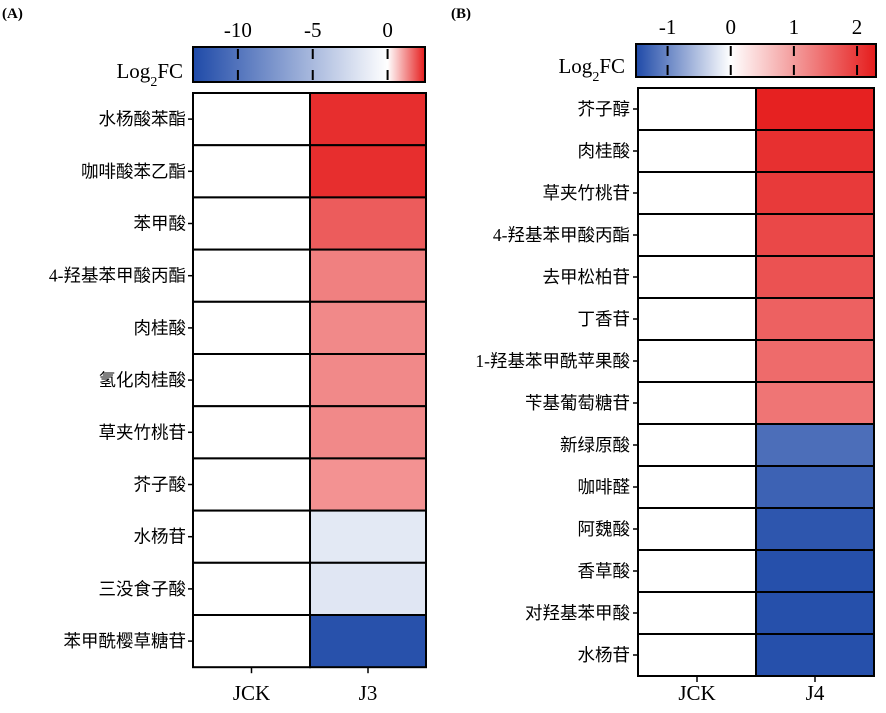 The width and height of the screenshot is (886, 713). Describe the element at coordinates (160, 224) in the screenshot. I see `row-label: 苯甲酸` at that location.